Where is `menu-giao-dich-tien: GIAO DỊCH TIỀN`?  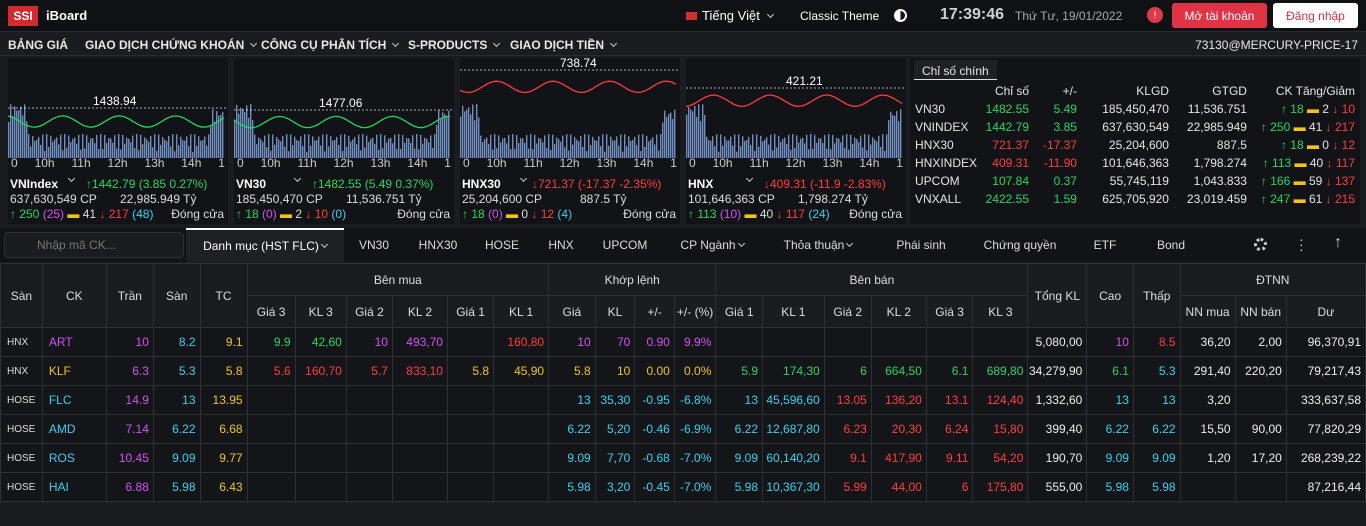
menu-giao-dich-tien: GIAO DỊCH TIỀN is located at coordinates (564, 45).